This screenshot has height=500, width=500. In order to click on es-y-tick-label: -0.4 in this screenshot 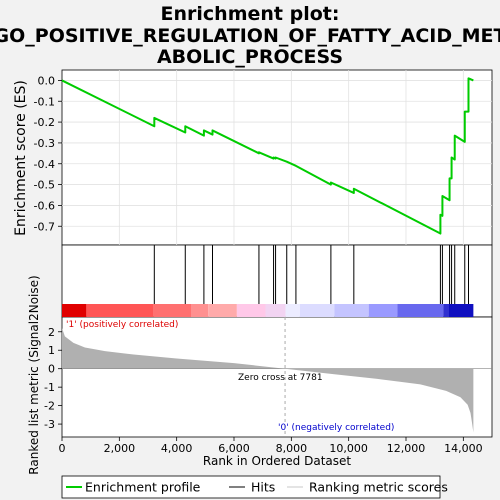, I will do `click(44, 164)`.